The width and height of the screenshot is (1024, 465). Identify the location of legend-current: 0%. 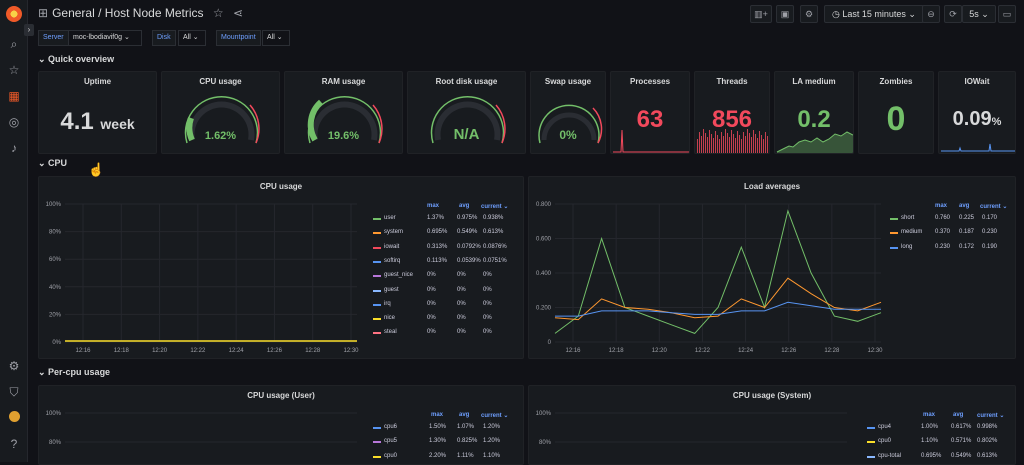
(487, 303).